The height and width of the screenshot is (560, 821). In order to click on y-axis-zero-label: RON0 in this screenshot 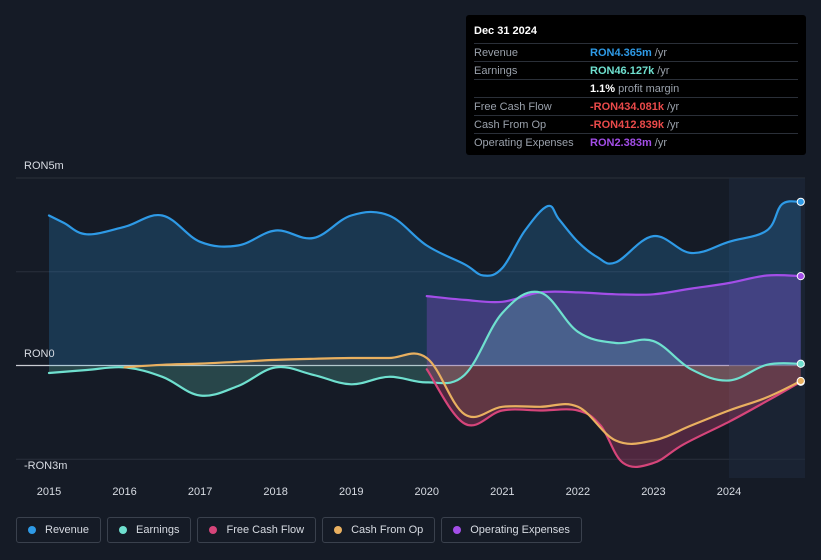, I will do `click(39, 354)`.